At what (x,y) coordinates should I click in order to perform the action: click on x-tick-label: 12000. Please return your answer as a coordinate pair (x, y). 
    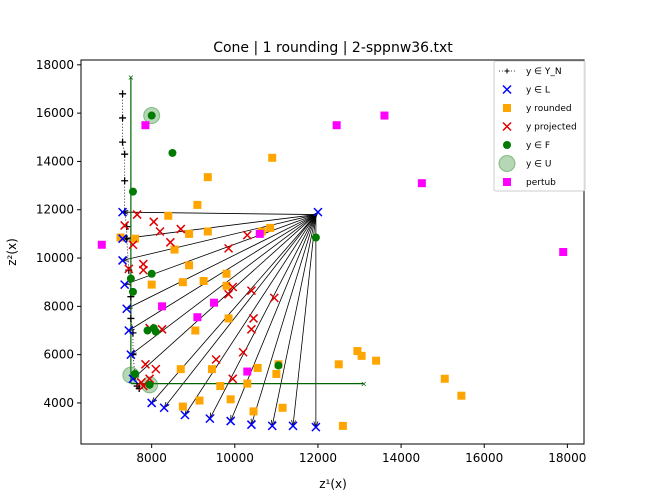
    Looking at the image, I should click on (318, 458).